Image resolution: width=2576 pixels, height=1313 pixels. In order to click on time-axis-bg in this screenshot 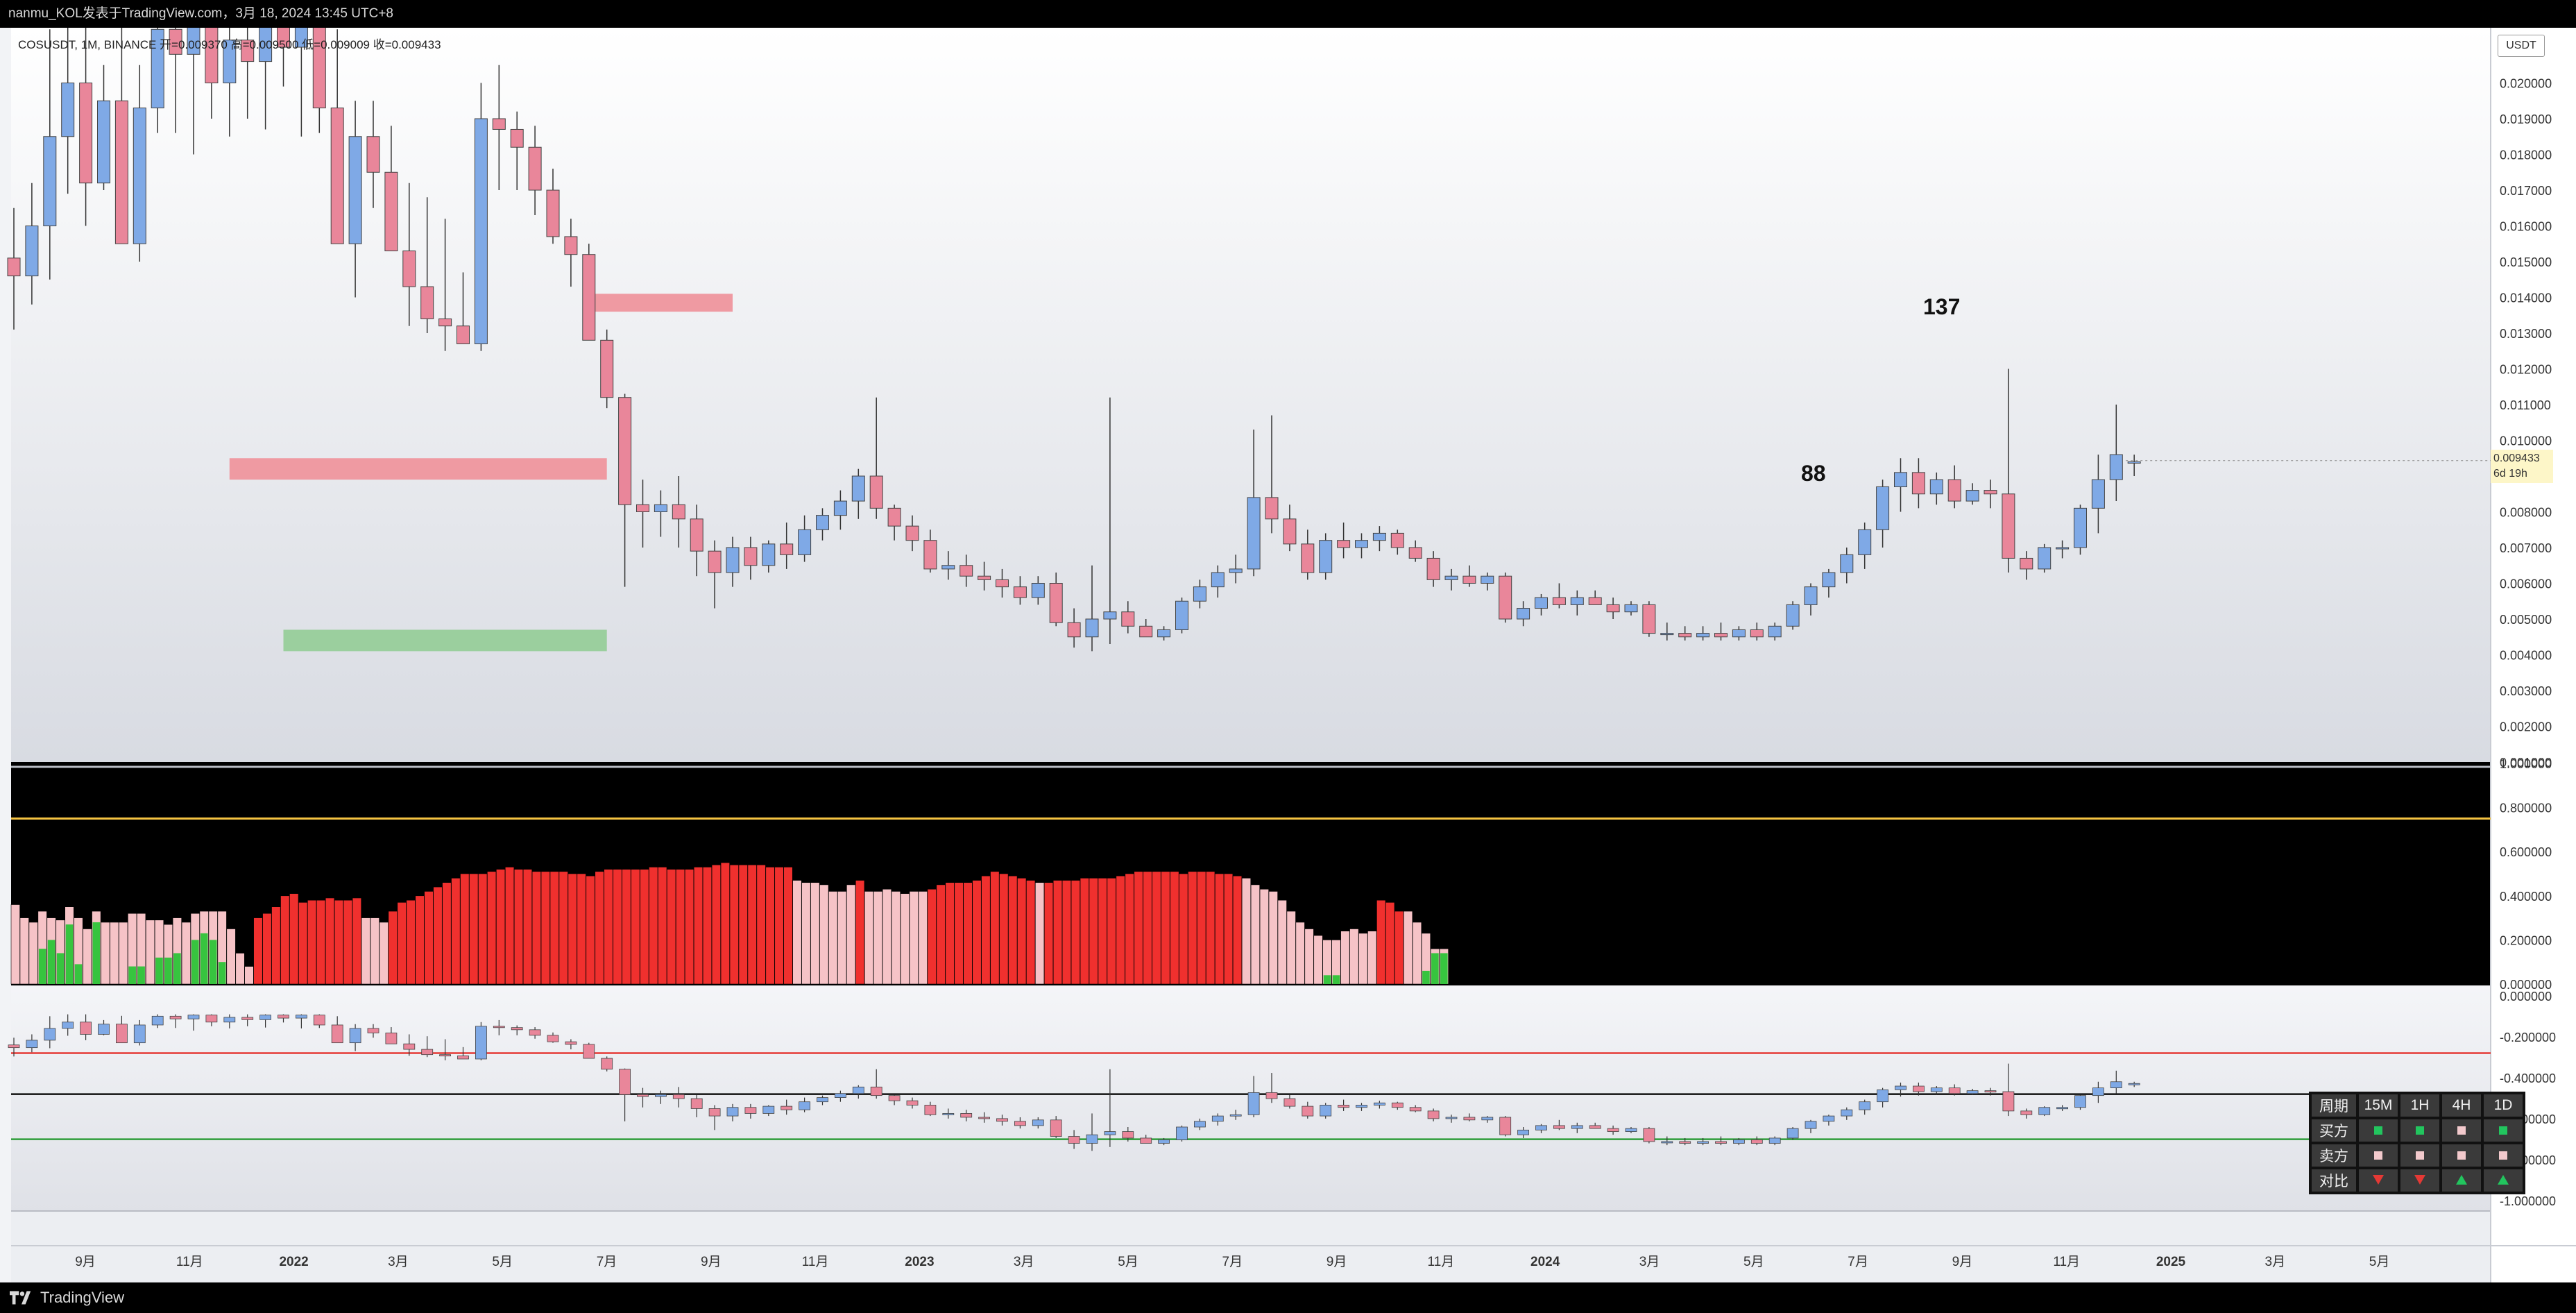, I will do `click(1251, 1246)`.